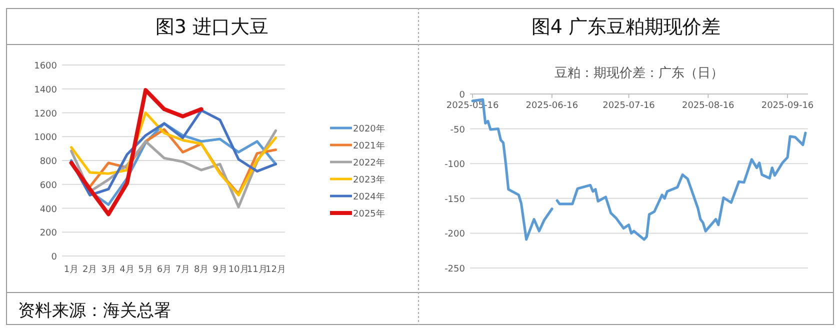 This screenshot has height=333, width=840. Describe the element at coordinates (369, 129) in the screenshot. I see `legend-label: 2020年` at that location.